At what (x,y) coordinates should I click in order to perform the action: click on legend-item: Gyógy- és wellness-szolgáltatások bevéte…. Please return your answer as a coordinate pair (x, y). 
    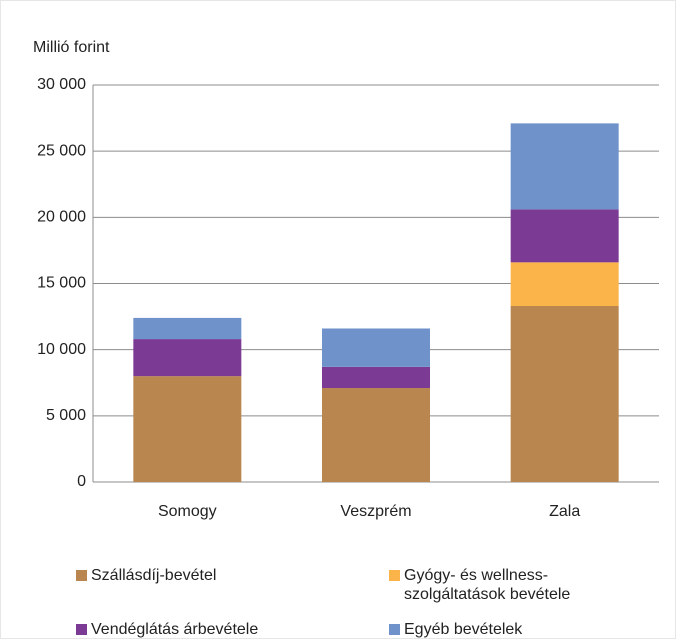
    Looking at the image, I should click on (496, 585).